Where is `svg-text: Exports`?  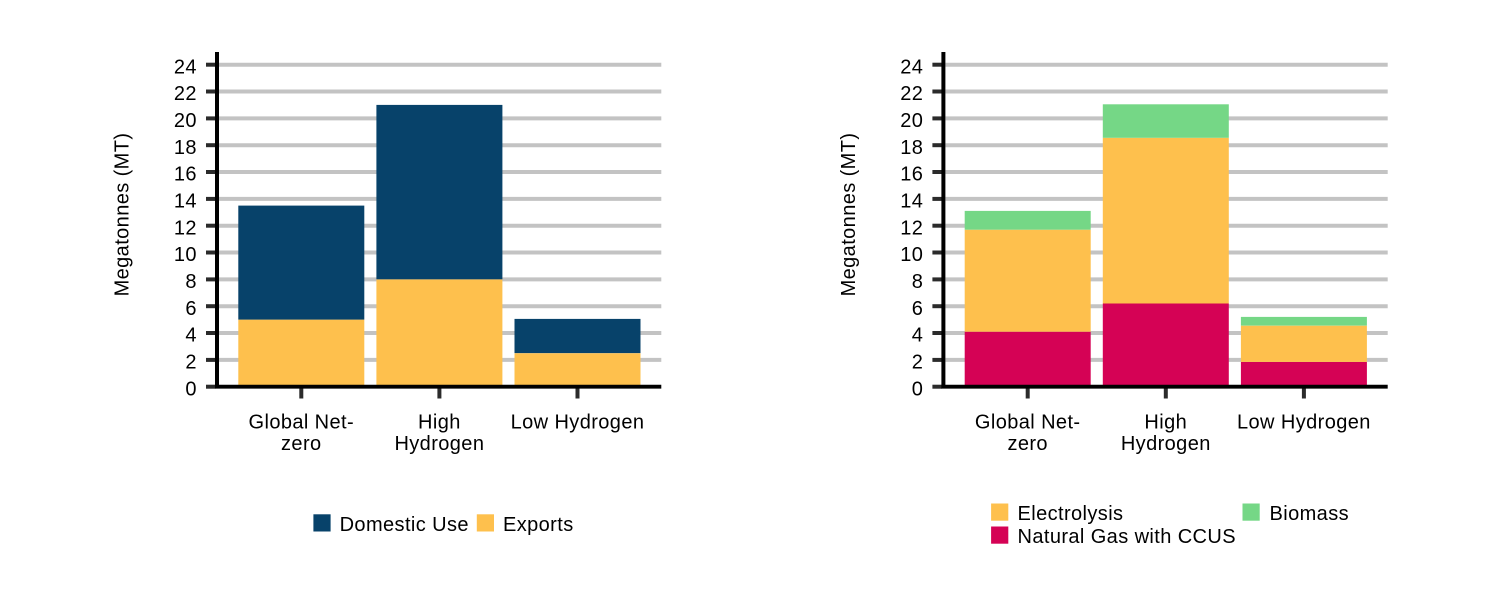 svg-text: Exports is located at coordinates (538, 525).